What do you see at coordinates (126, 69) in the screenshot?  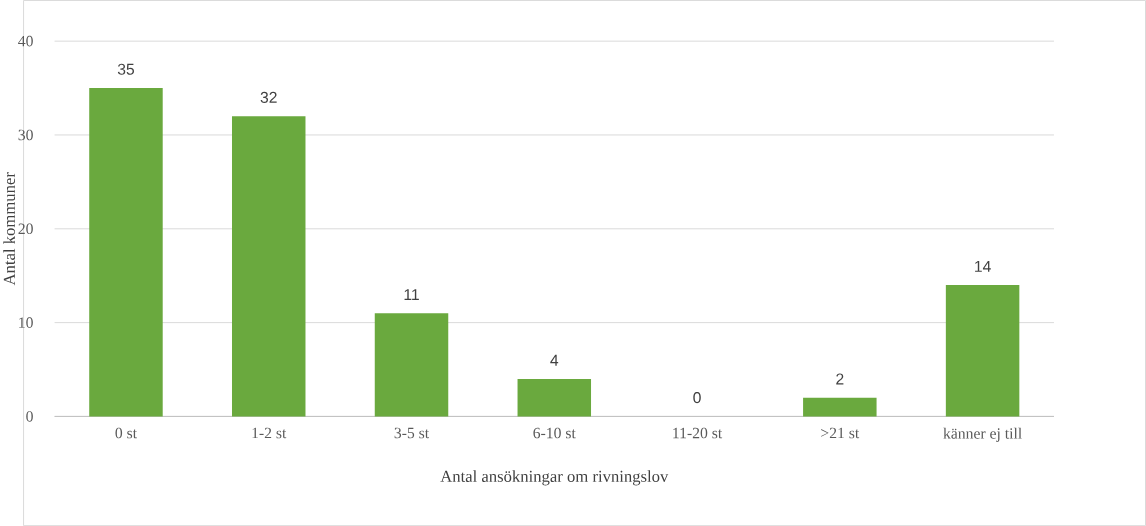 I see `data-label: 35` at bounding box center [126, 69].